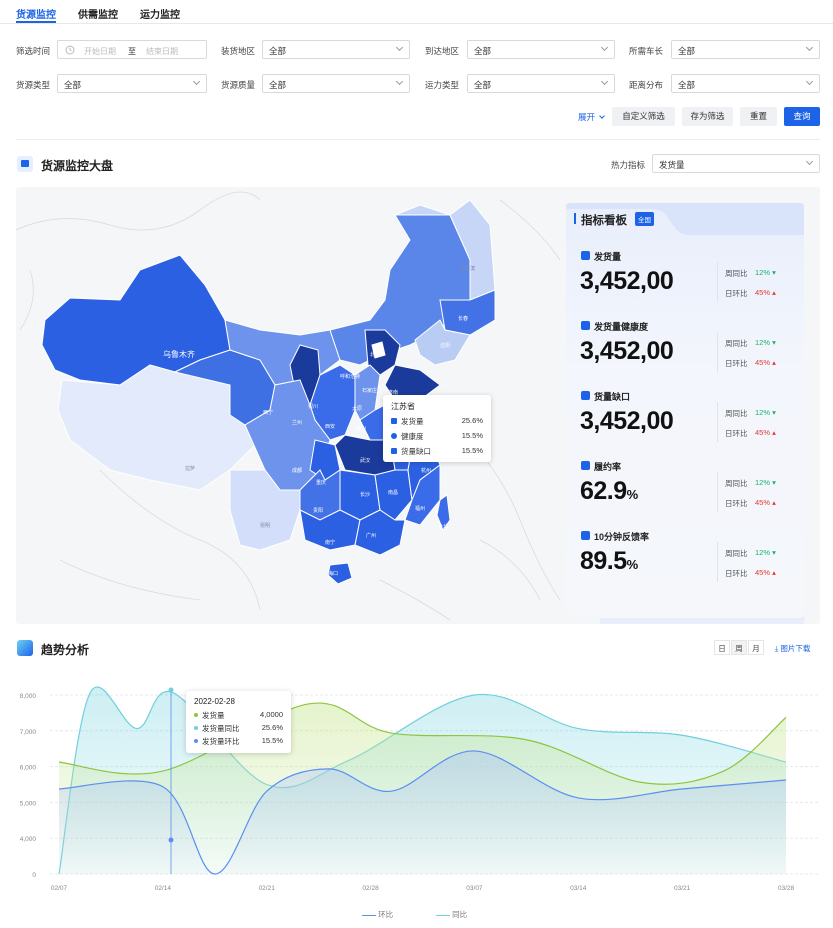  I want to click on map-label: 台北, so click(443, 526).